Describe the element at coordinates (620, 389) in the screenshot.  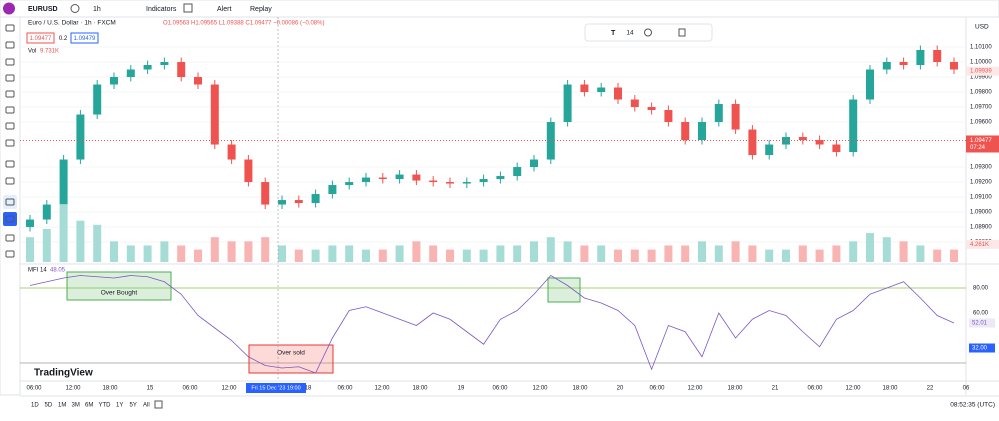
I see `time-label: 20` at that location.